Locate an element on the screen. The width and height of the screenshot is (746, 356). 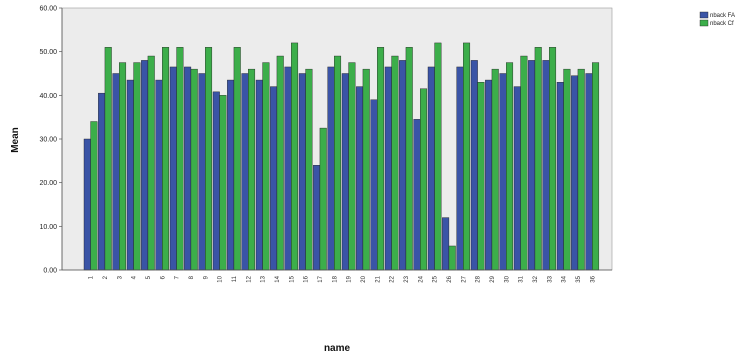
bar-series2-cat32 is located at coordinates (538, 159).